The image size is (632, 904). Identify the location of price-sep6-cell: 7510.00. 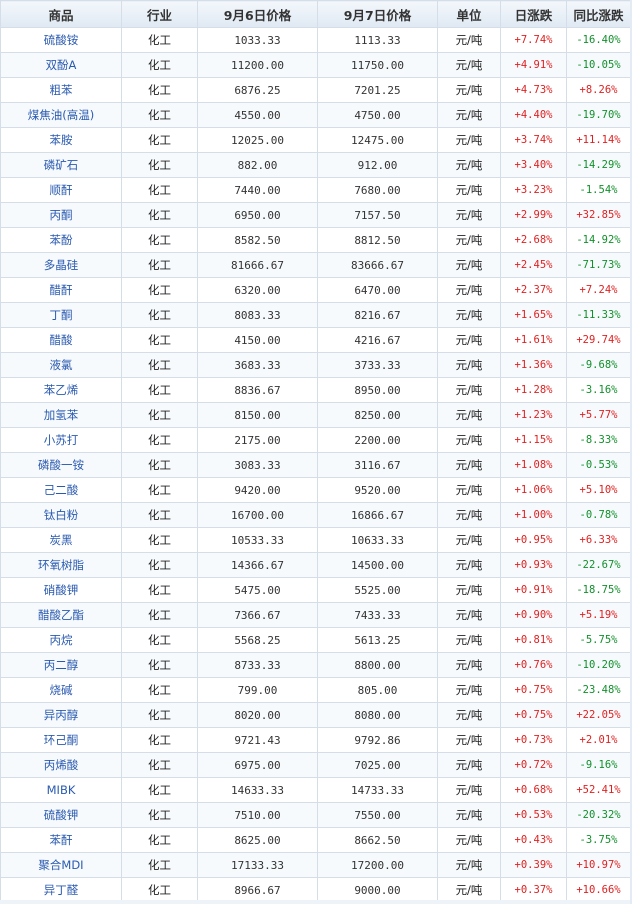
(257, 815).